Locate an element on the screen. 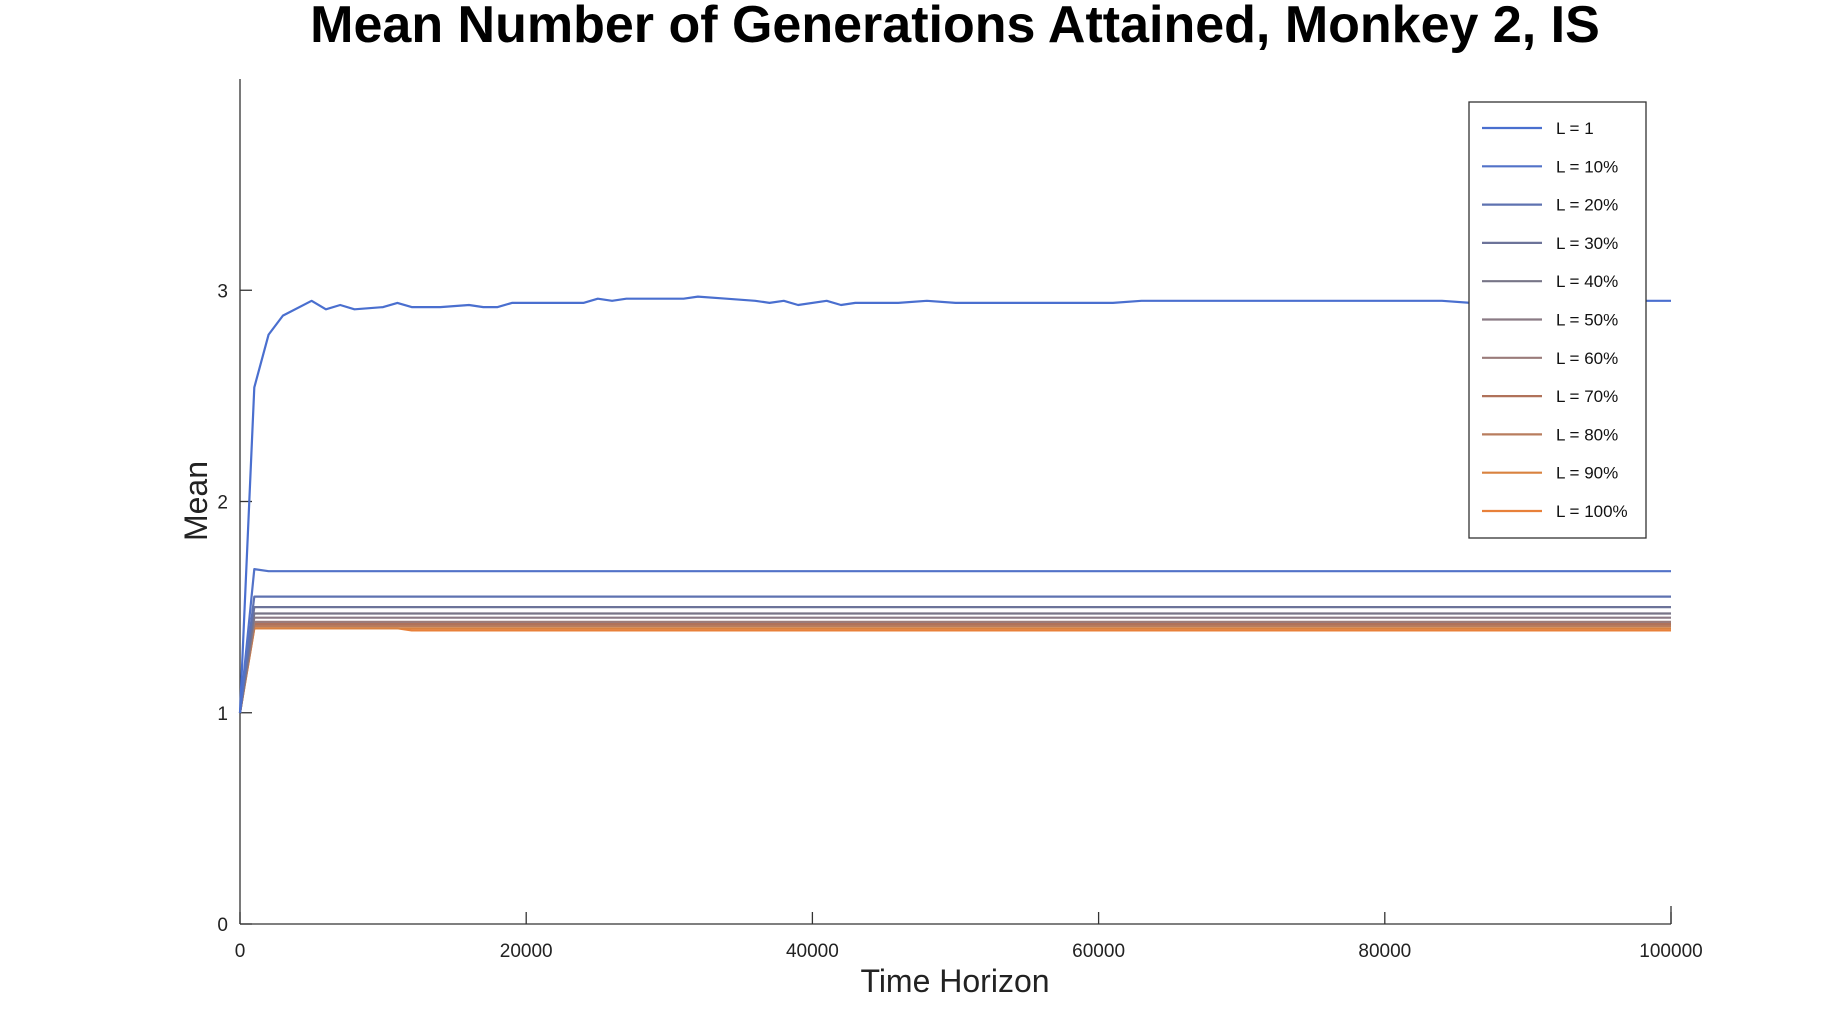 The height and width of the screenshot is (1029, 1830). y-ticks: 0 1 2 3 is located at coordinates (234, 608).